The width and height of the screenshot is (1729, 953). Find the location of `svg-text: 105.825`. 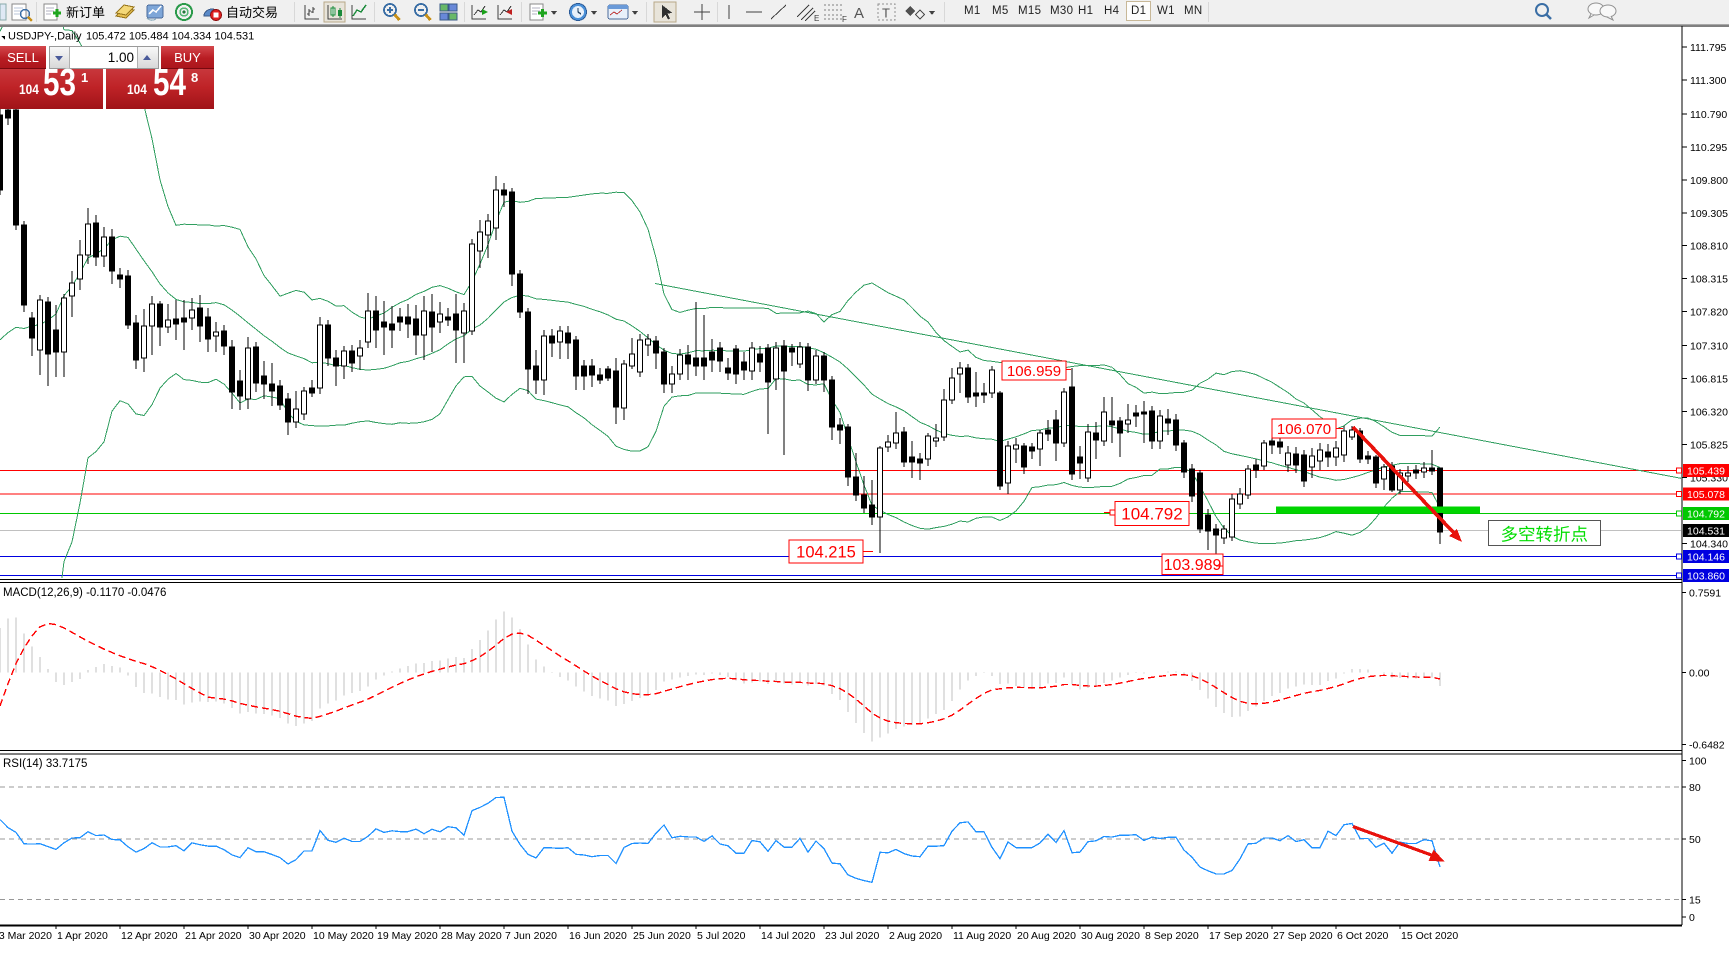

svg-text: 105.825 is located at coordinates (1709, 445).